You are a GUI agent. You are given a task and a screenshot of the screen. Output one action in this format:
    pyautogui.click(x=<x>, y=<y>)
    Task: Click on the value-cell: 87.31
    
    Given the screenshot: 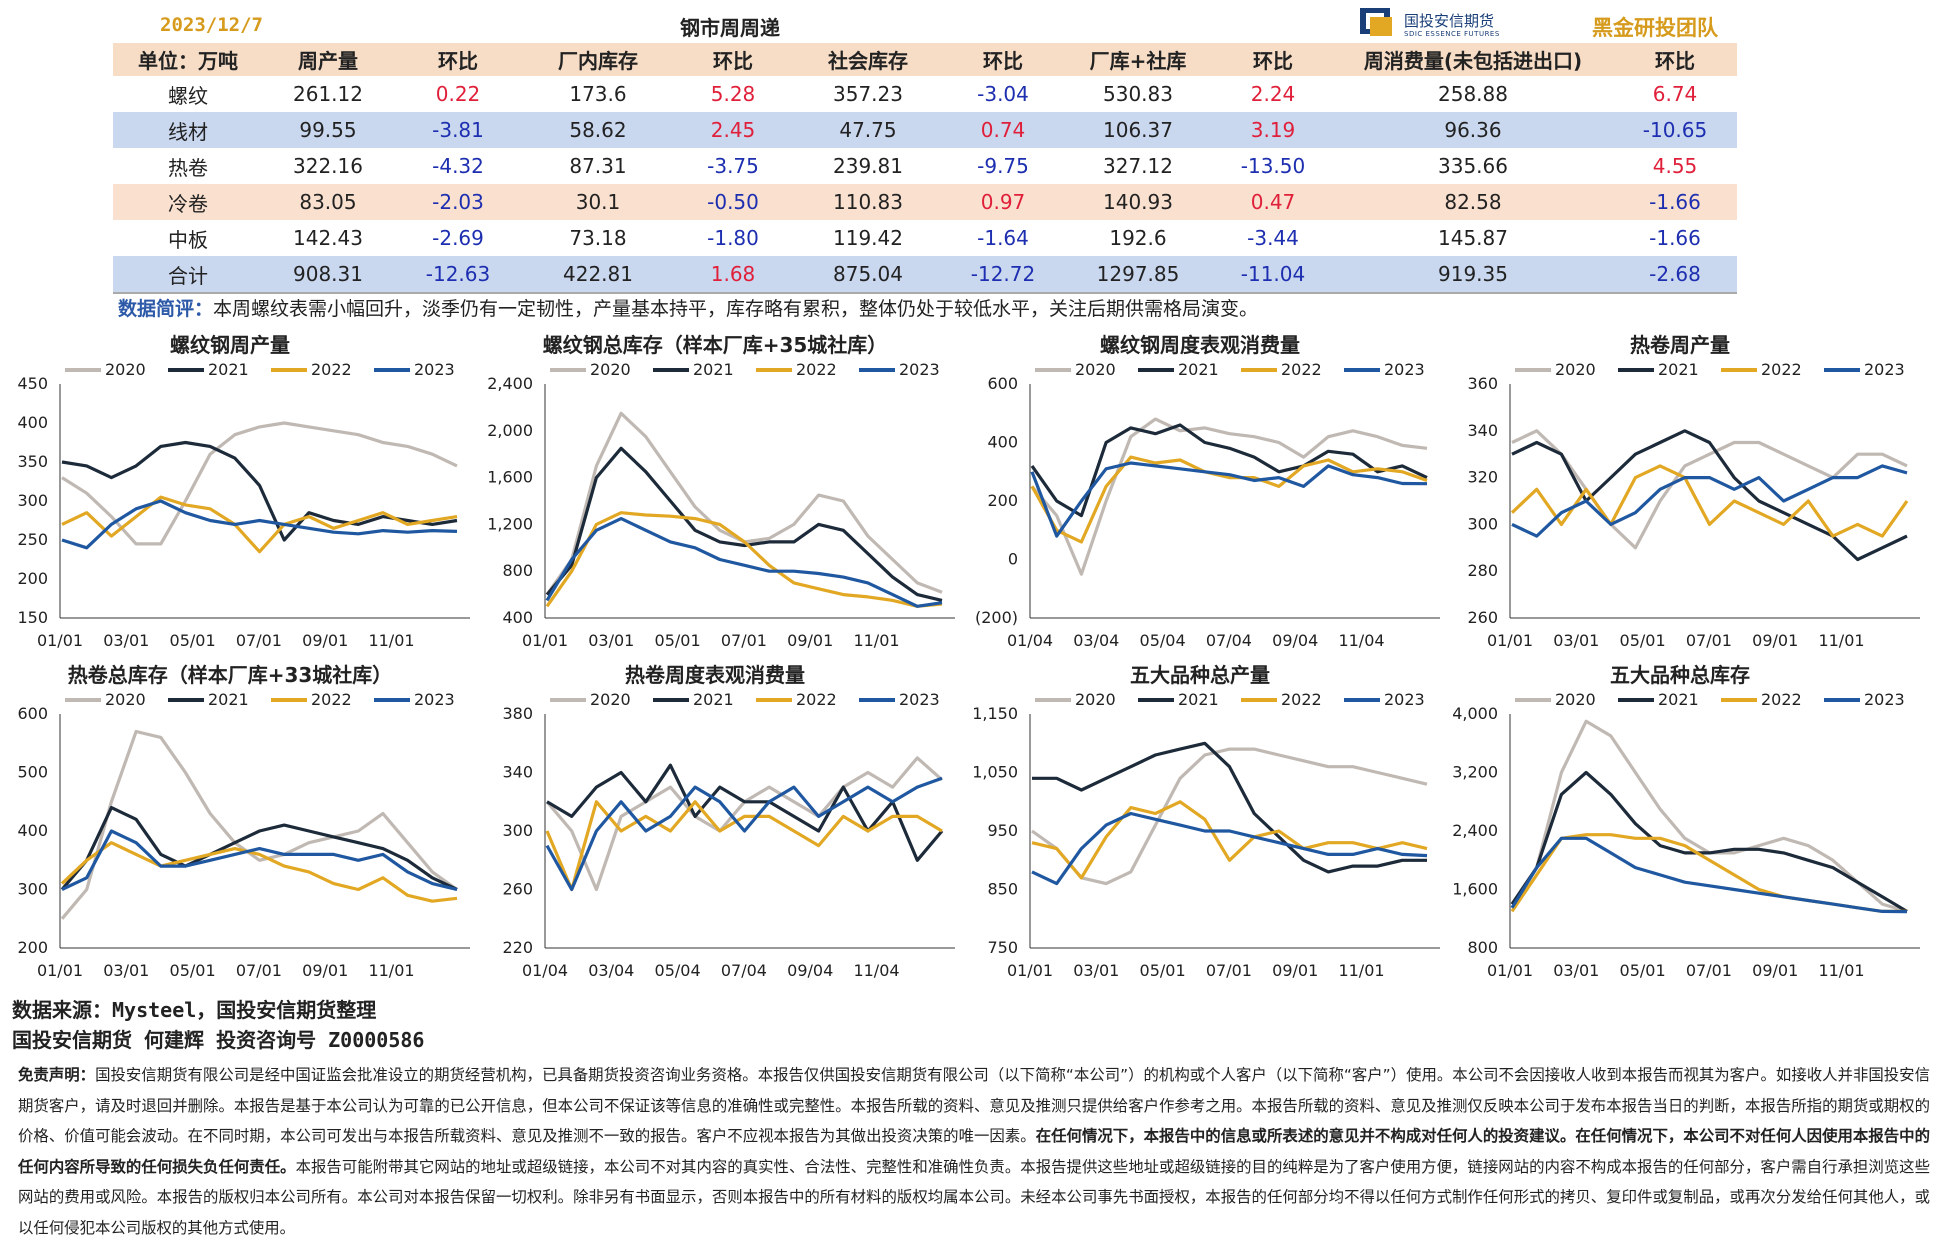 What is the action you would take?
    pyautogui.click(x=598, y=166)
    